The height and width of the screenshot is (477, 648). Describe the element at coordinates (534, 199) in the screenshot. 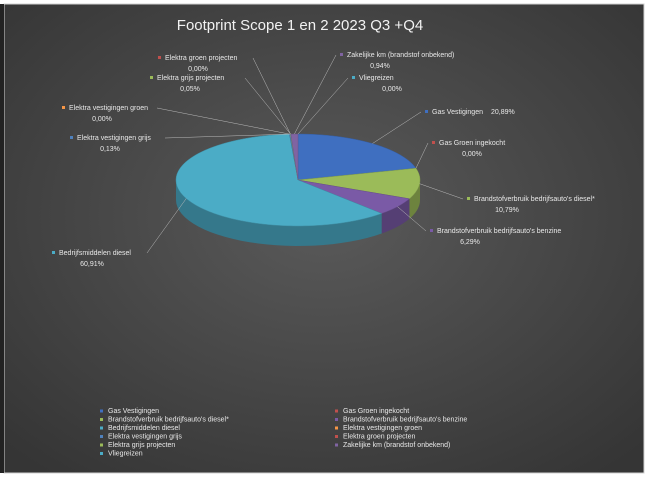

I see `data-label-name: Brandstofverbruik bedrijfsauto's diesel*` at that location.